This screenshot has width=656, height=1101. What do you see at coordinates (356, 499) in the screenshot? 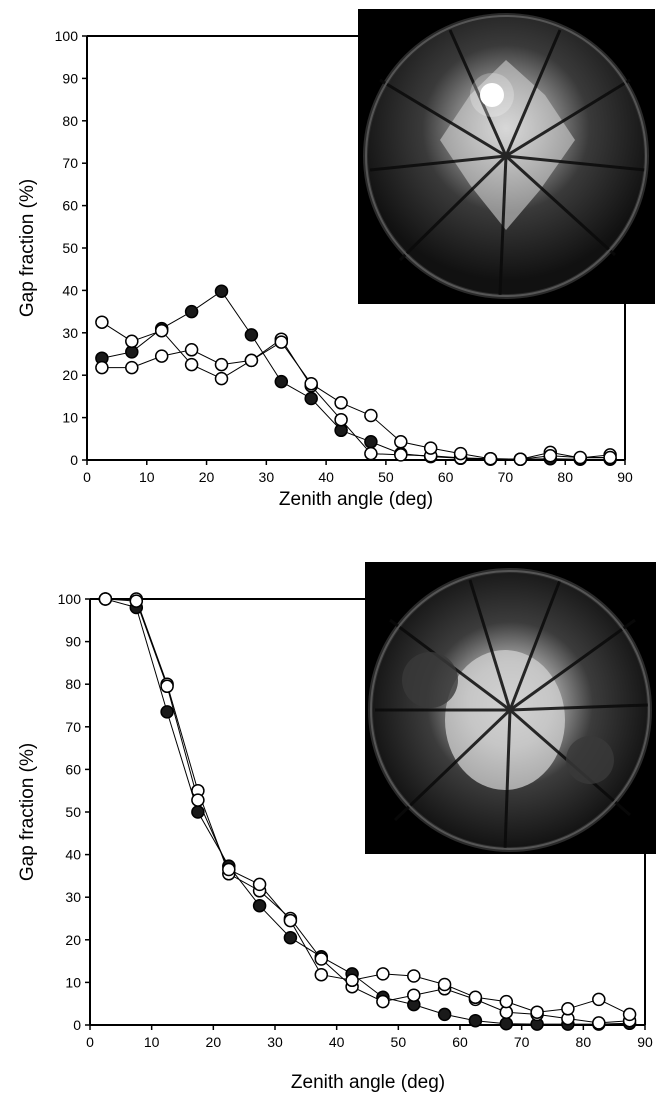
I see `x-axis-title-top: Zenith angle (deg)` at bounding box center [356, 499].